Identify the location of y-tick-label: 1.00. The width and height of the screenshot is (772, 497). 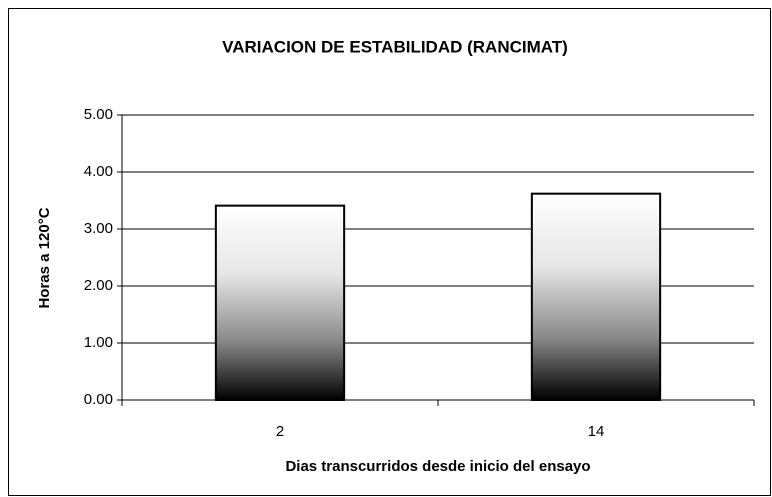
(98, 342).